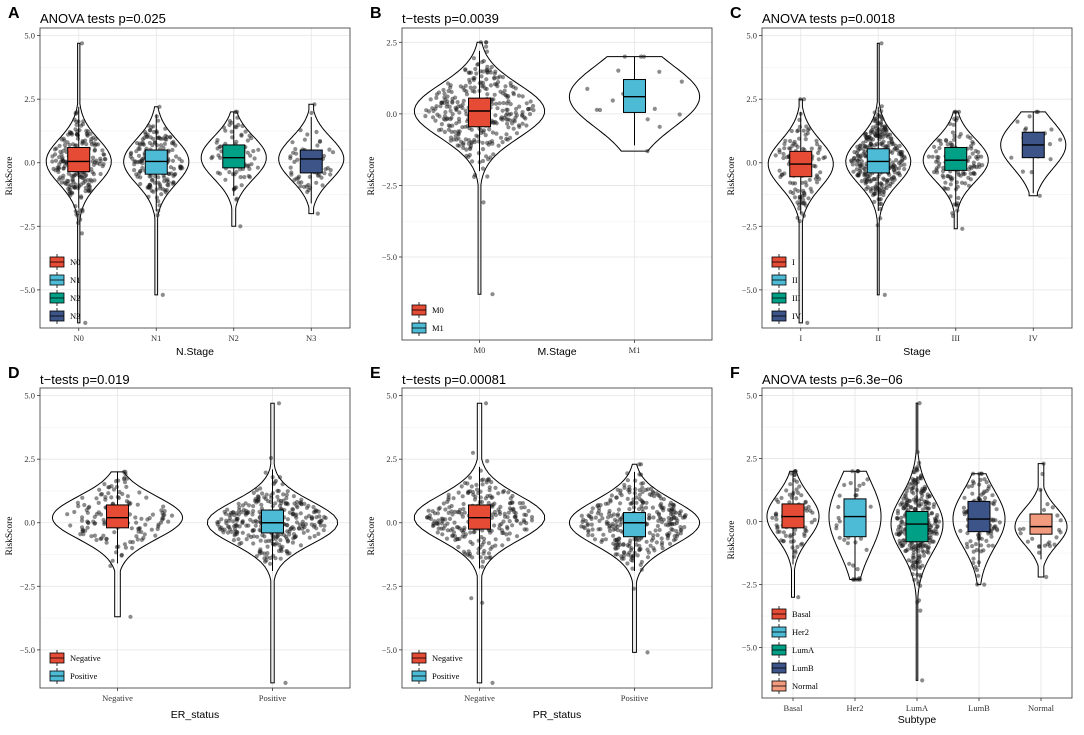  What do you see at coordinates (195, 178) in the screenshot?
I see `plot-area` at bounding box center [195, 178].